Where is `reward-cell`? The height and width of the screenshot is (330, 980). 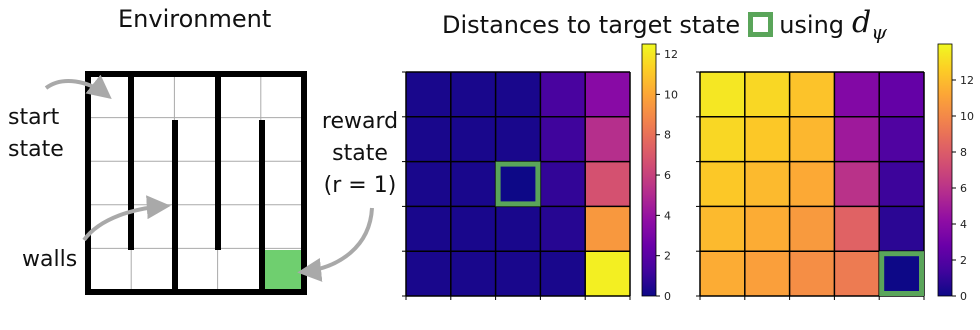
reward-cell is located at coordinates (283, 271).